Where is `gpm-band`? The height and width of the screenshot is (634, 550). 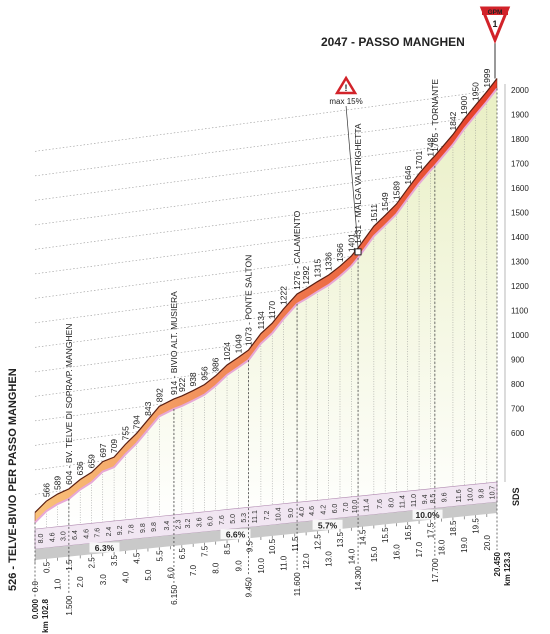
gpm-band is located at coordinates (495, 11).